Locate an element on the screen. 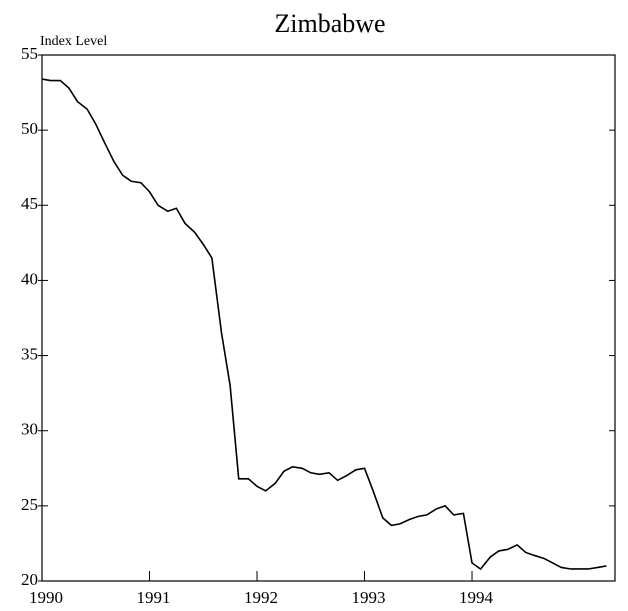 This screenshot has height=611, width=628. y-tick-label: 55 is located at coordinates (29, 53).